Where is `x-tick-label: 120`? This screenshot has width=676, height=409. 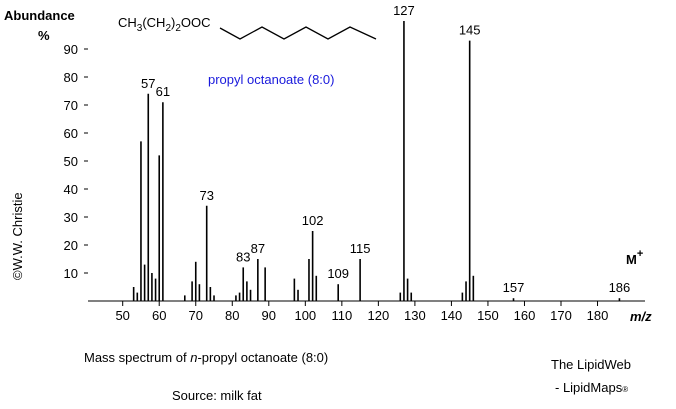
x-tick-label: 120 is located at coordinates (379, 315).